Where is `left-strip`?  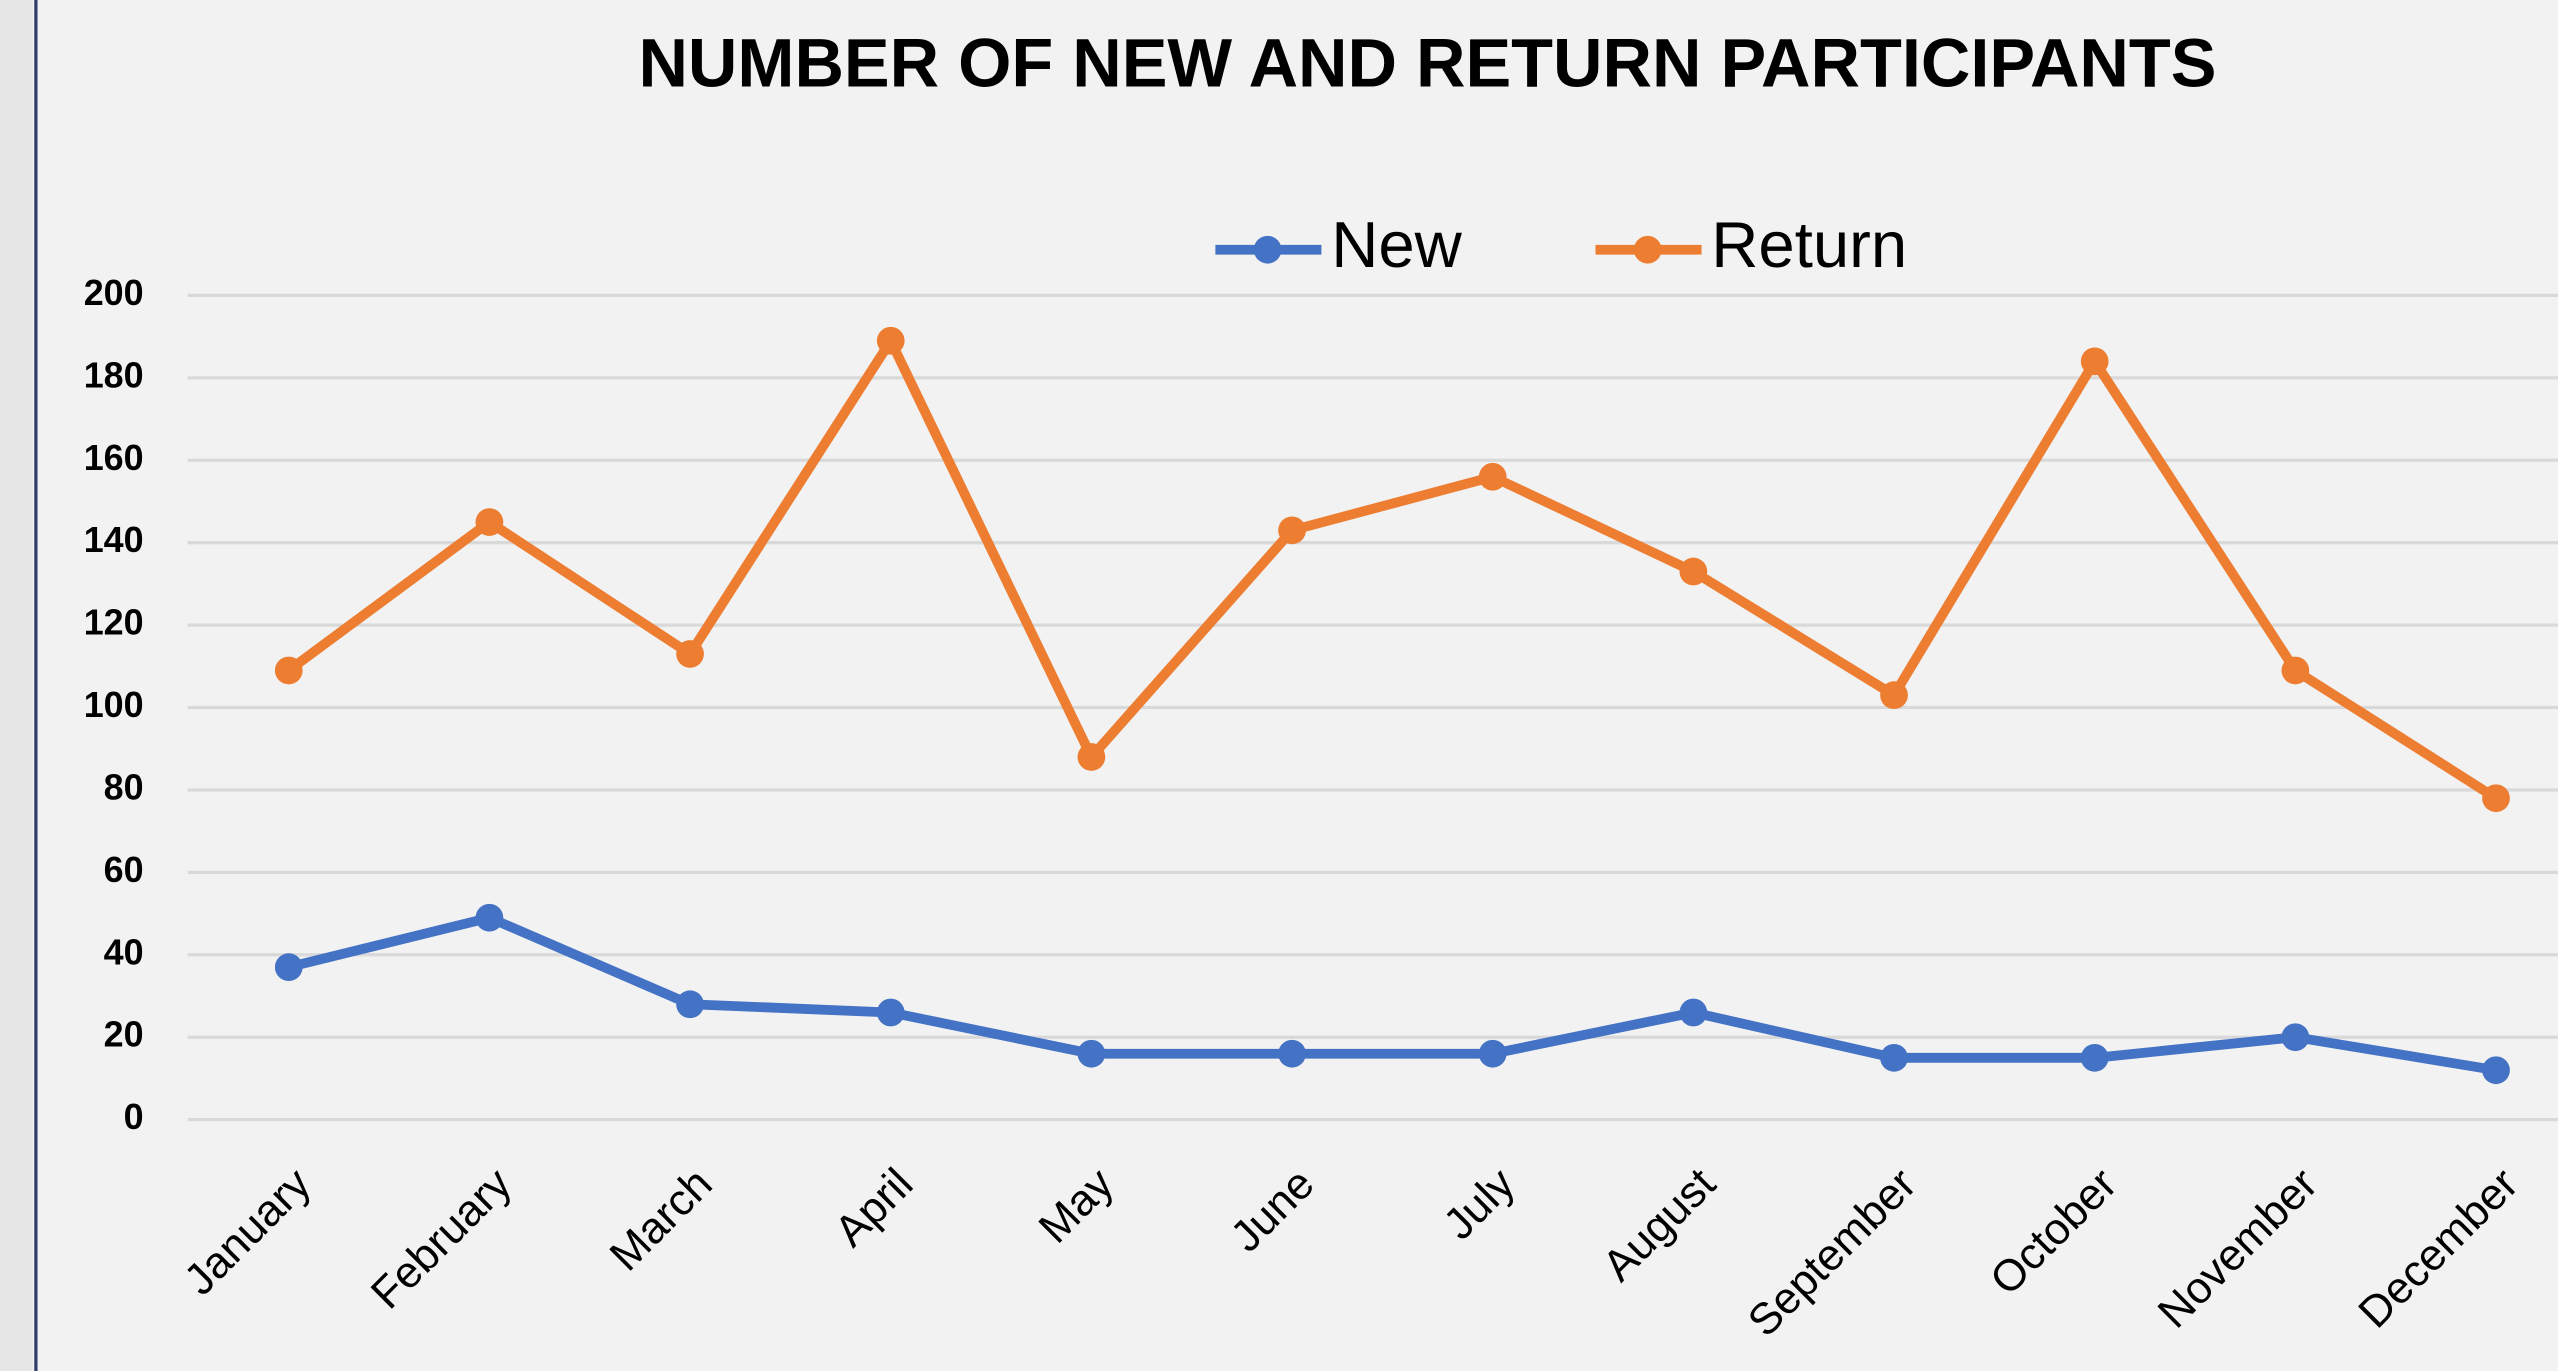 left-strip is located at coordinates (16, 685).